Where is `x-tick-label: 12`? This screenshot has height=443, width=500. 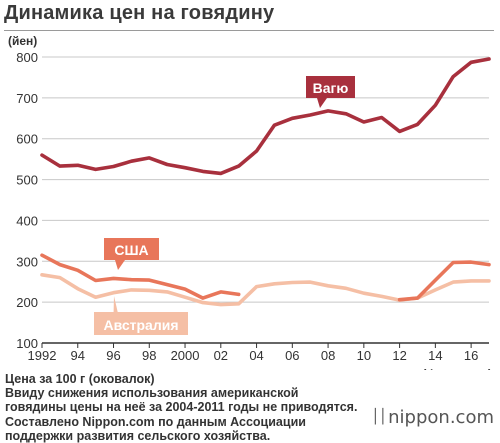 x-tick-label: 12 is located at coordinates (399, 355).